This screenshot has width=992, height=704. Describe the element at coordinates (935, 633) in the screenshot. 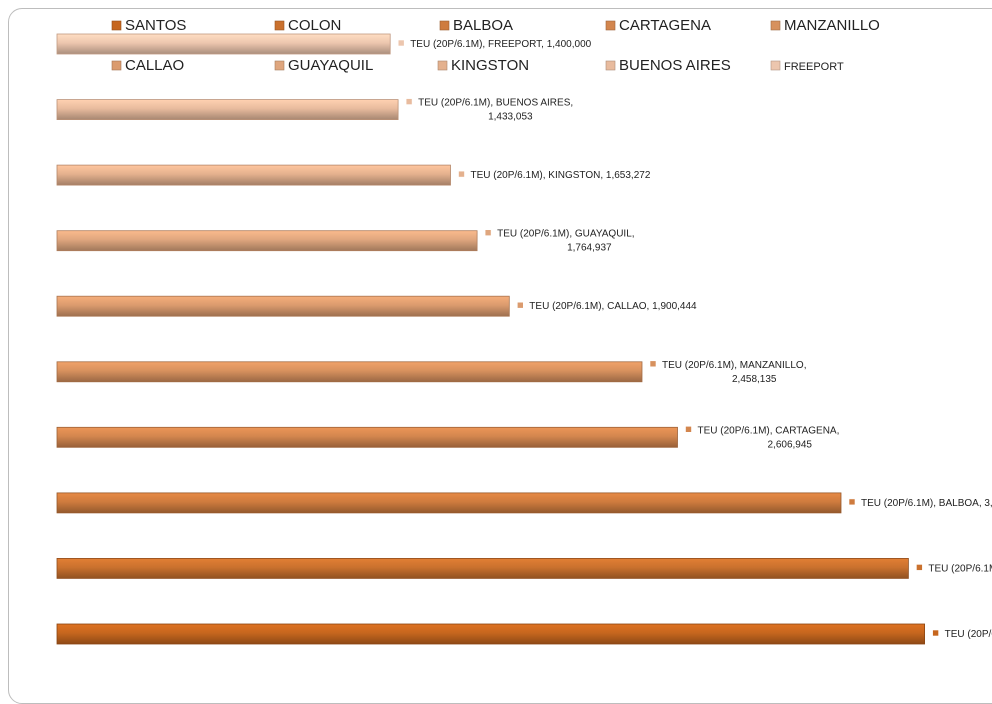

I see `label-marker-santos` at that location.